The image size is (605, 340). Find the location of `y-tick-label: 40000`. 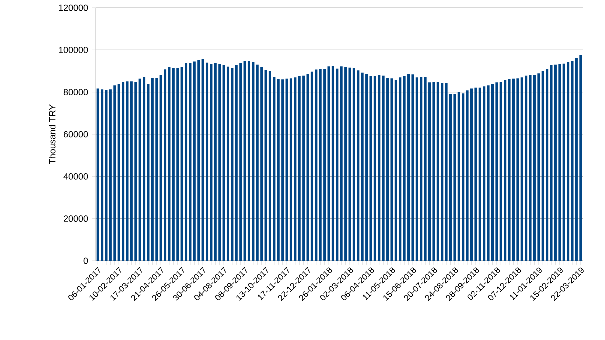

y-tick-label: 40000 is located at coordinates (76, 176).